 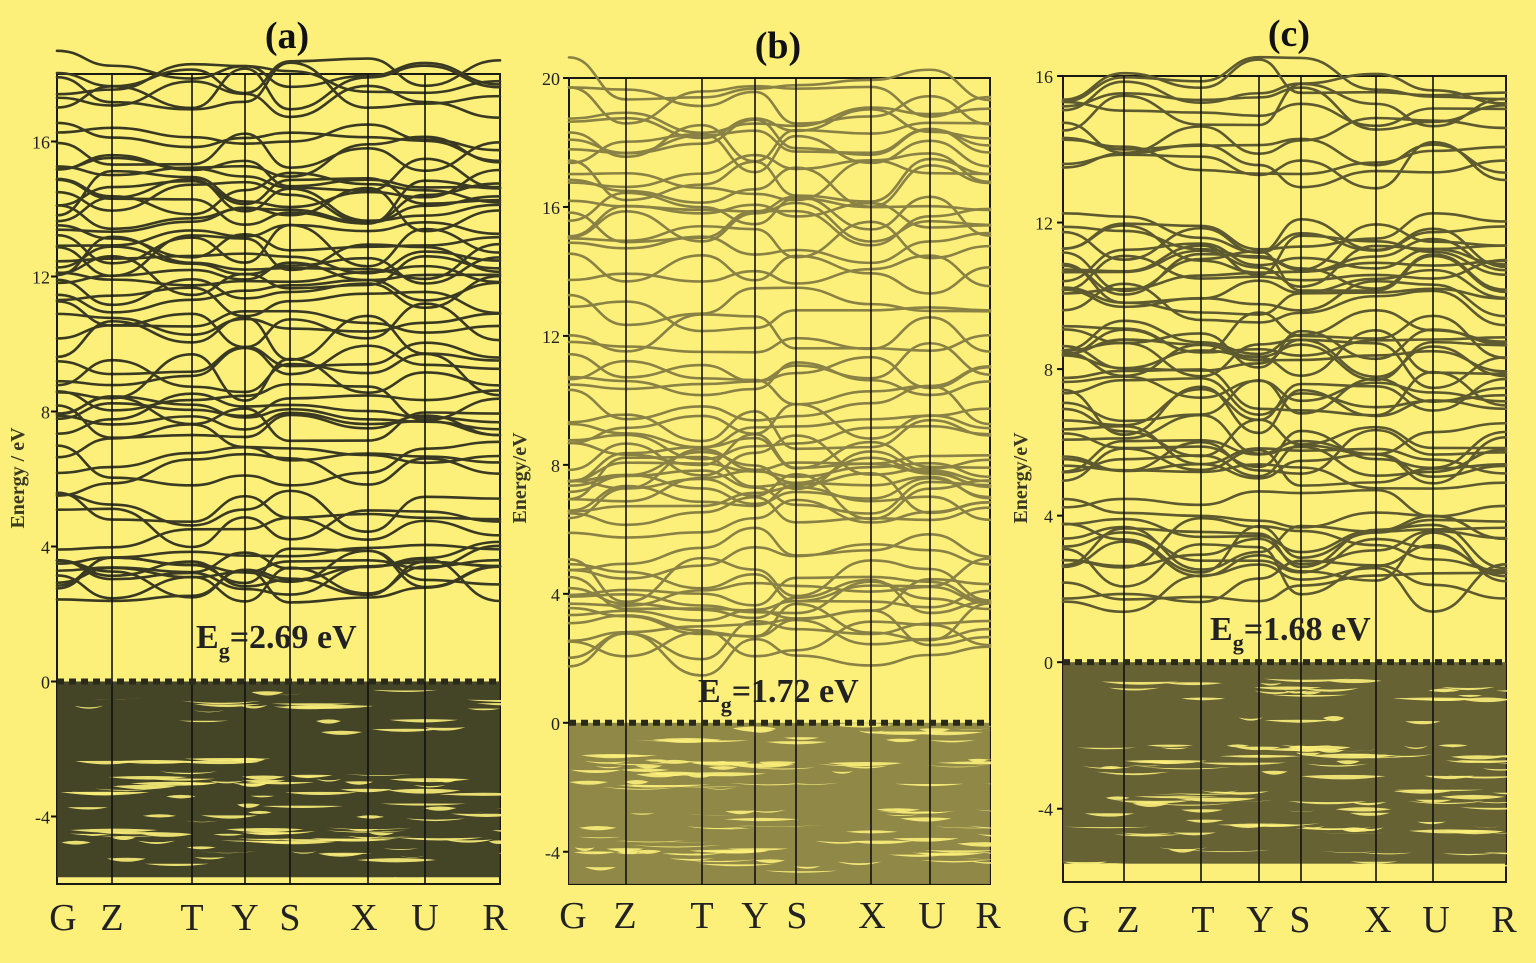 What do you see at coordinates (624, 916) in the screenshot?
I see `k-point-label: Z` at bounding box center [624, 916].